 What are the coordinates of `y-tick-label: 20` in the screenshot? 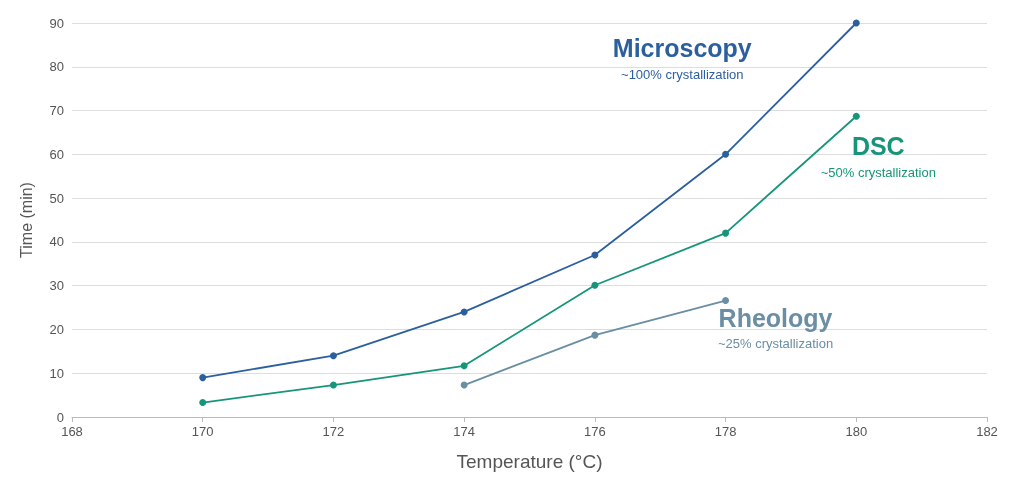 It's located at (56, 329).